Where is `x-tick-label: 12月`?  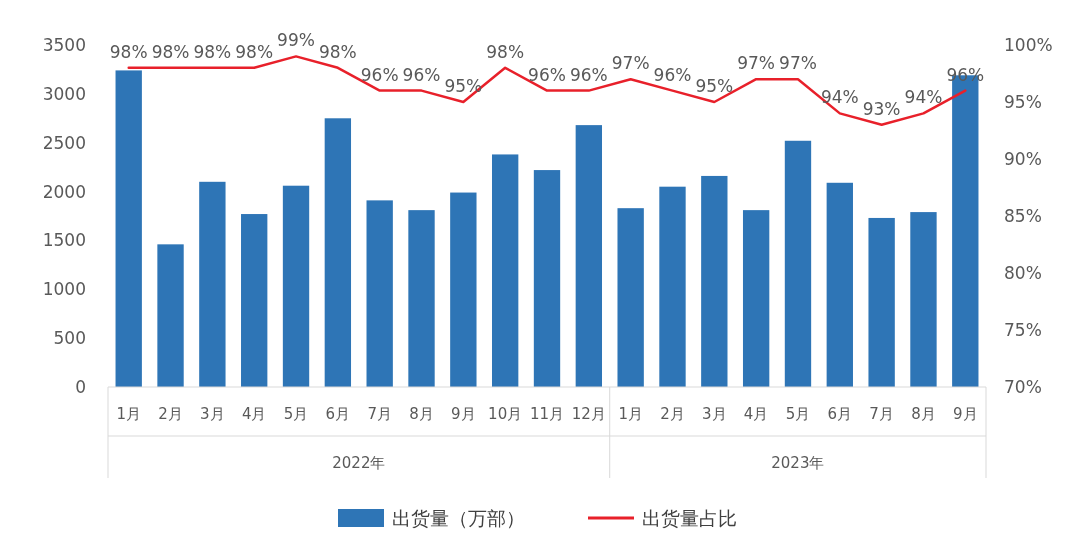 x-tick-label: 12月 is located at coordinates (588, 414).